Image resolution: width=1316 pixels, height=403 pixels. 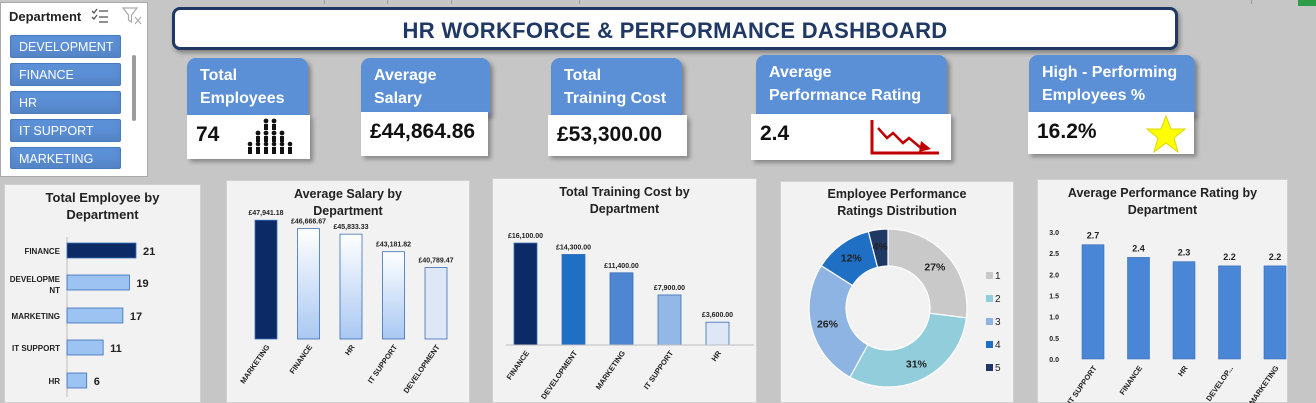 I want to click on kpi-training-cost-value-box: £53,300.00, so click(x=617, y=135).